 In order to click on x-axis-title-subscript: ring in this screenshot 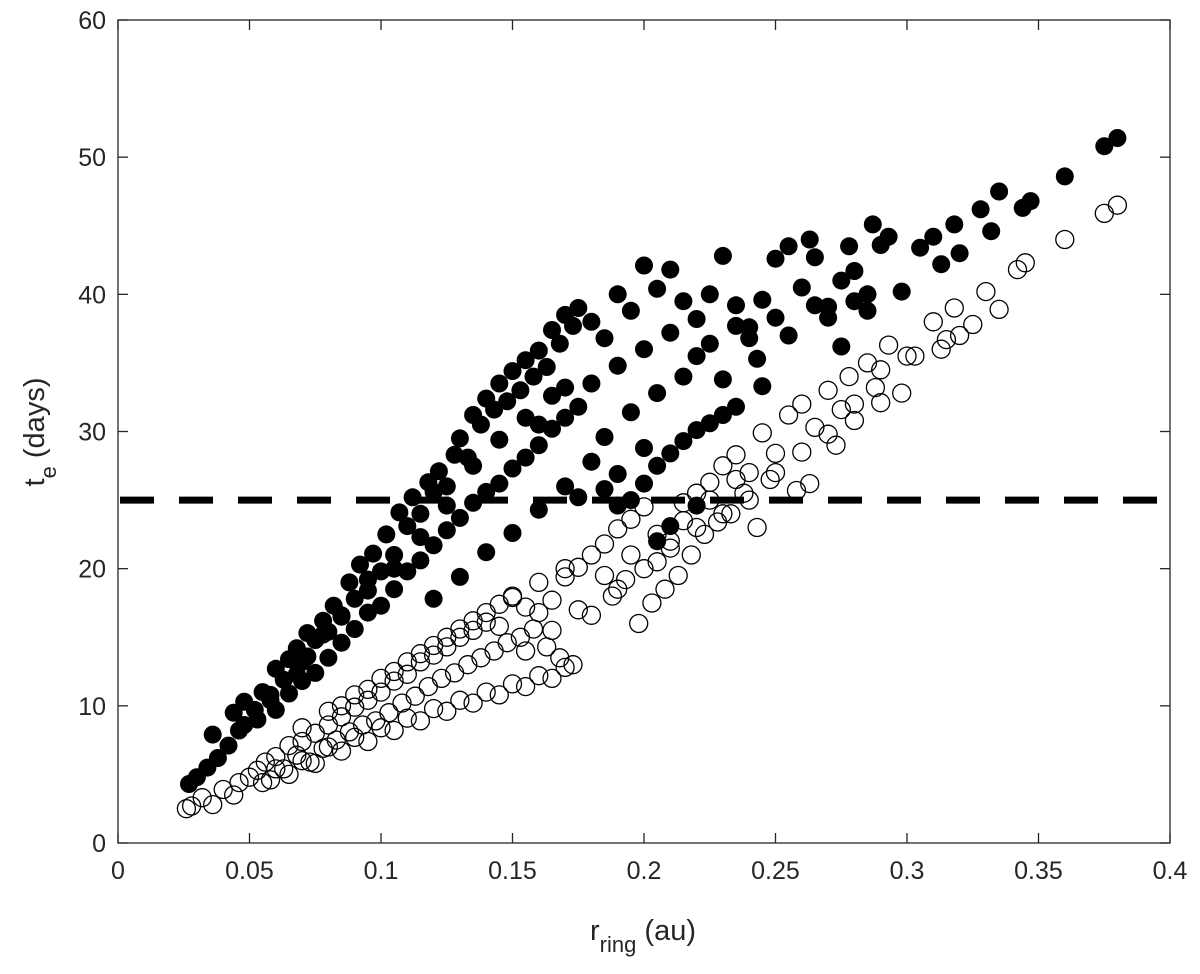, I will do `click(618, 944)`.